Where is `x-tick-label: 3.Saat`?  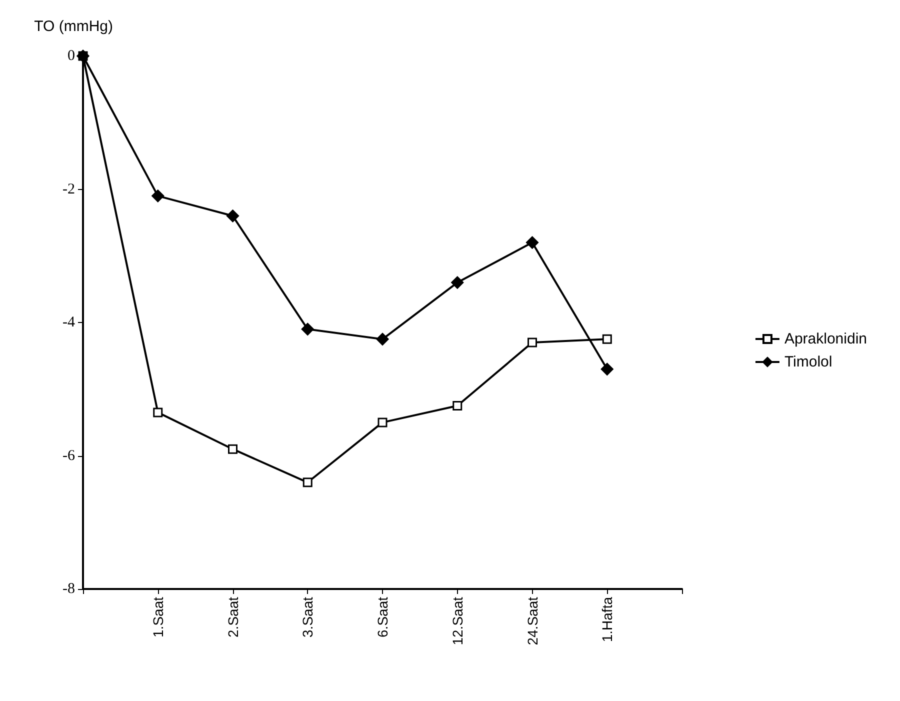
x-tick-label: 3.Saat is located at coordinates (308, 617).